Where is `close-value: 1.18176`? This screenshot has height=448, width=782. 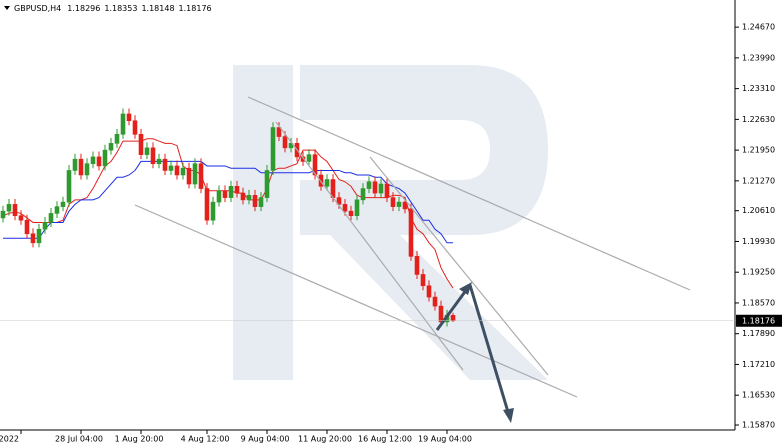 close-value: 1.18176 is located at coordinates (195, 8).